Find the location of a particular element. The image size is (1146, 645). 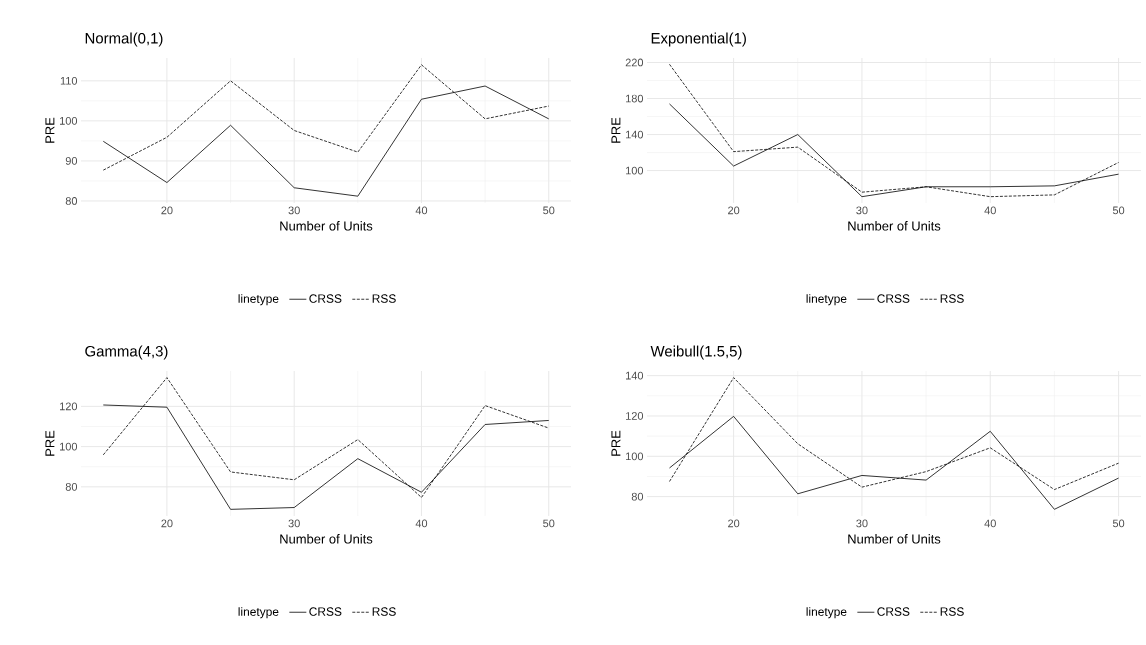

chart-title: Weibull(1.5,5) is located at coordinates (696, 352).